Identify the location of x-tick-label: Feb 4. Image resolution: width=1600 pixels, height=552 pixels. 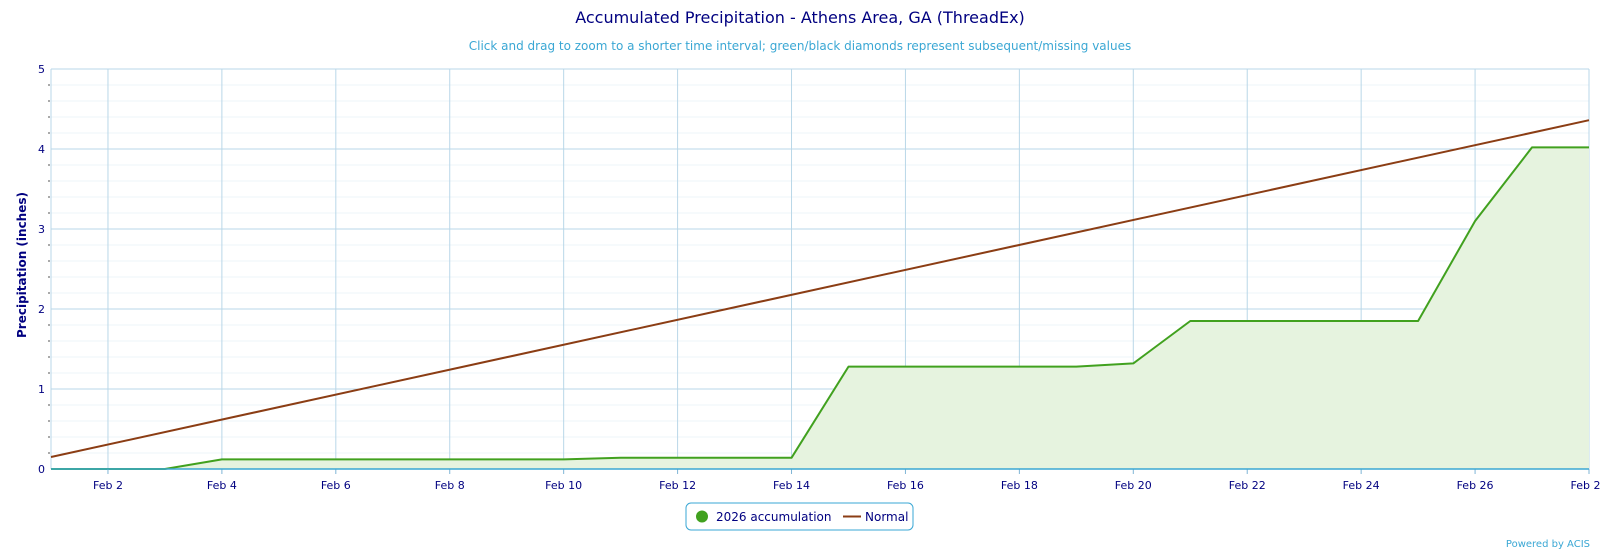
(222, 485).